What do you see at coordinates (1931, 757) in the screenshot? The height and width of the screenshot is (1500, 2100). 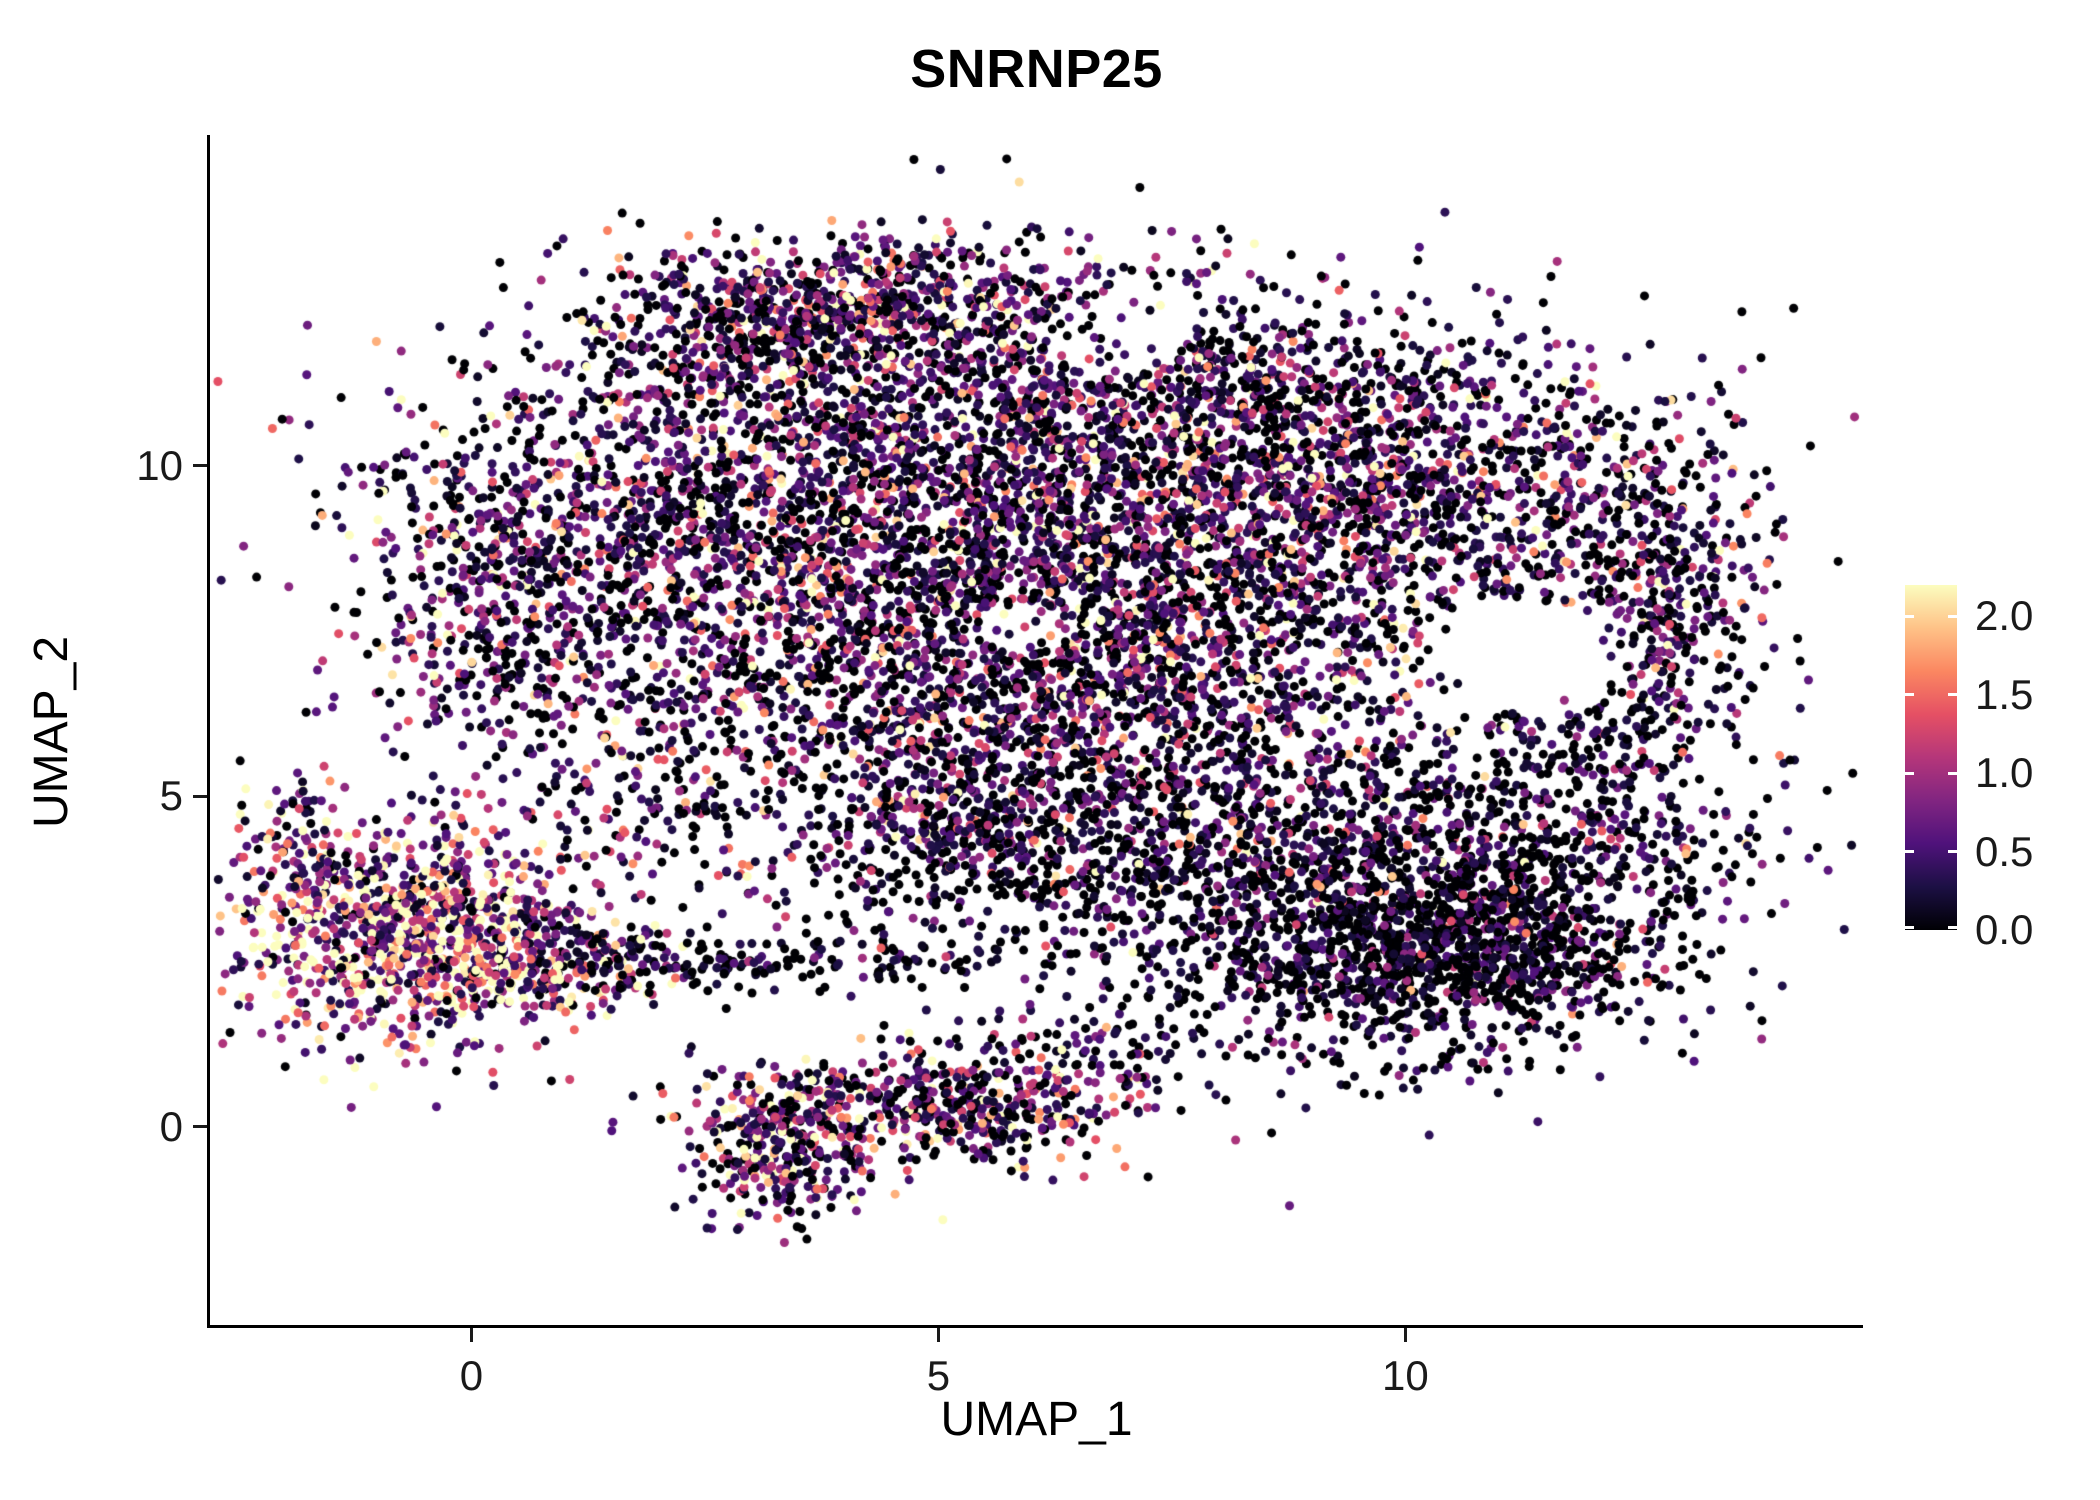 I see `legend-colorbar` at bounding box center [1931, 757].